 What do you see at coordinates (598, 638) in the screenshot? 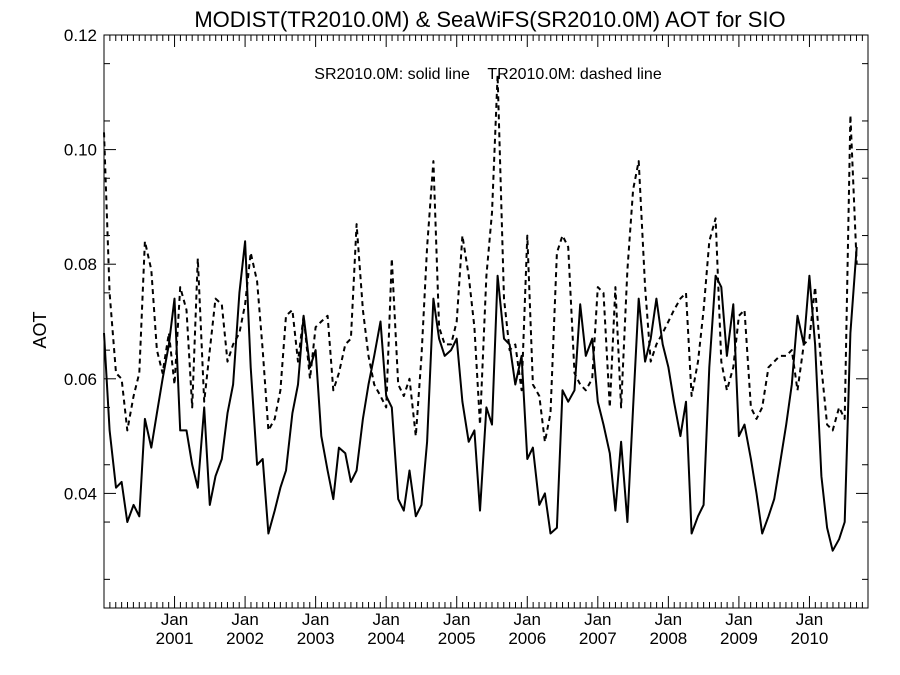
I see `x-tick-year-label: 2007` at bounding box center [598, 638].